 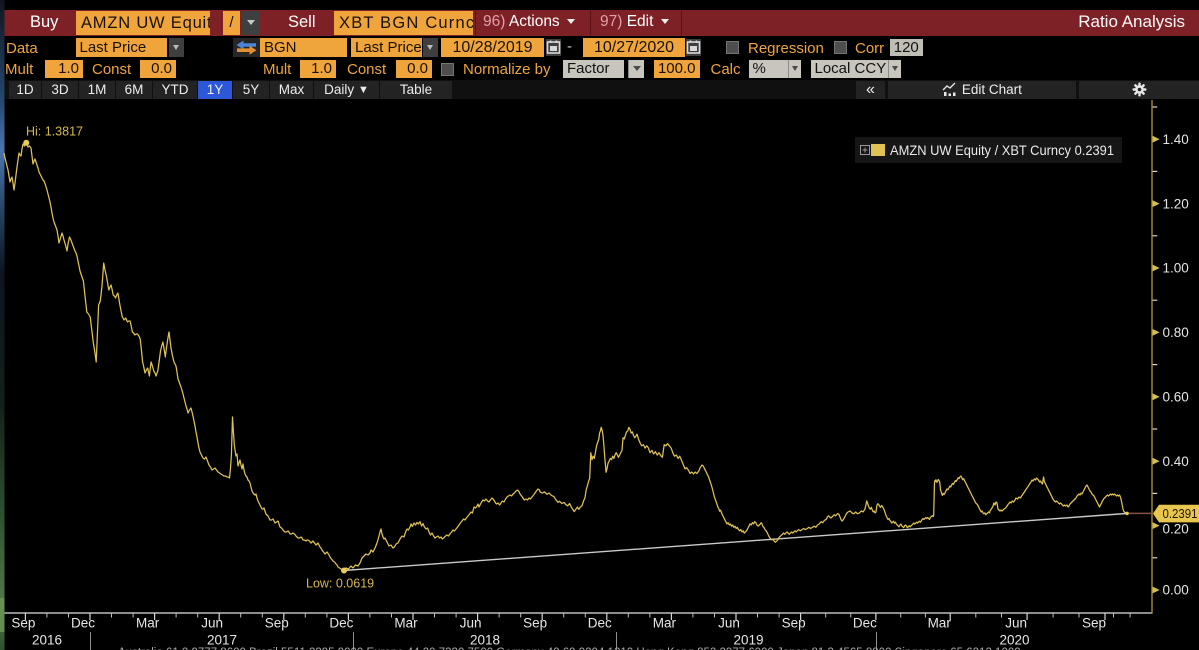 I want to click on svg-text: Low: 0.0619, so click(x=340, y=584).